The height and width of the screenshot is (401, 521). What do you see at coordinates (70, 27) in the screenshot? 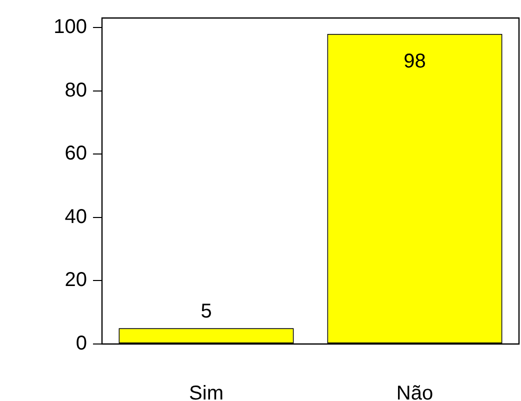
I see `y-tick-label: 100` at bounding box center [70, 27].